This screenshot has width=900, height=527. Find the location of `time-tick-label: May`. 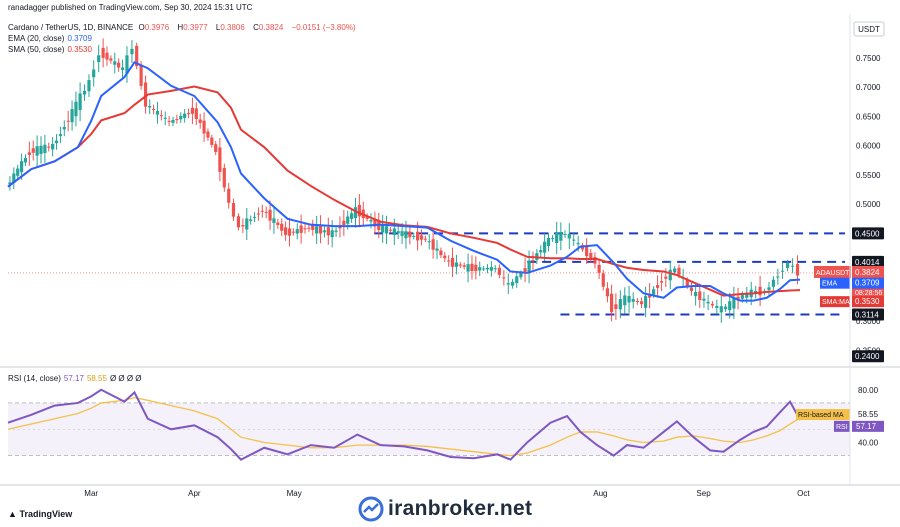

time-tick-label: May is located at coordinates (294, 493).